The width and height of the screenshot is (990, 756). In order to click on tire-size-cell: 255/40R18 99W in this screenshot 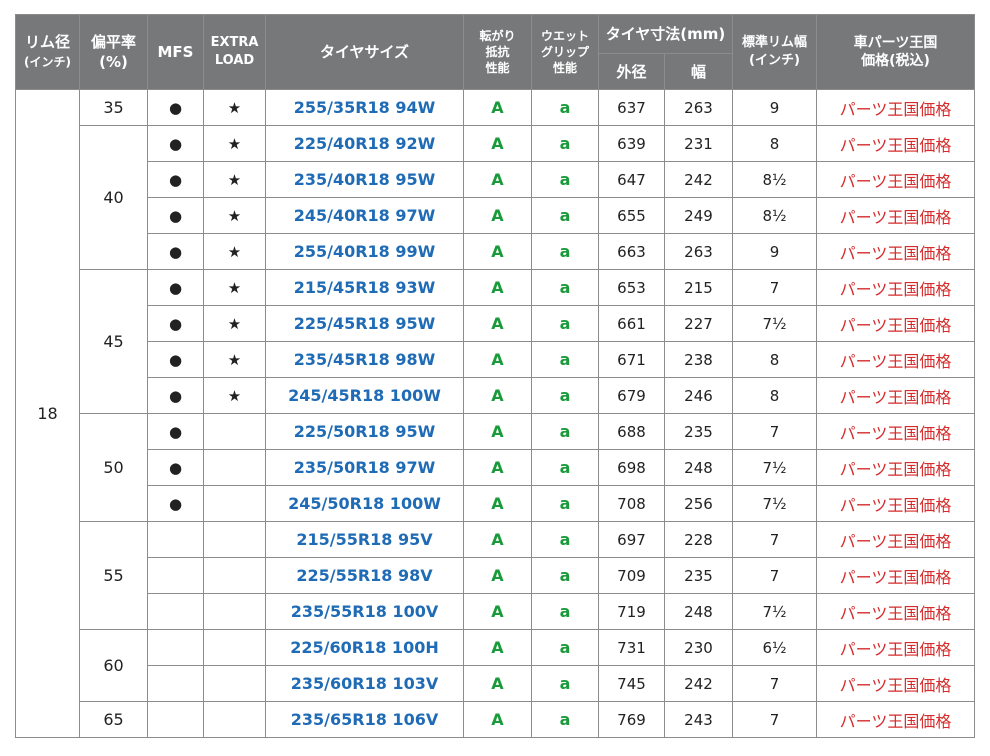, I will do `click(364, 251)`.